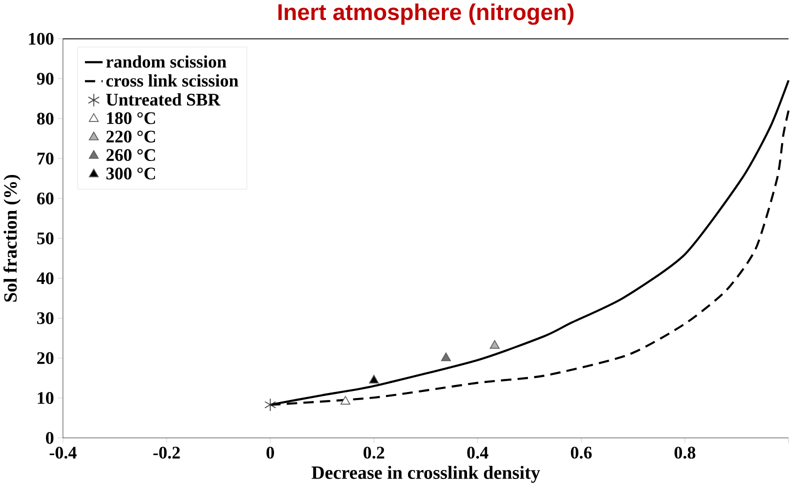  Describe the element at coordinates (46, 158) in the screenshot. I see `y-tick-label: 70` at that location.